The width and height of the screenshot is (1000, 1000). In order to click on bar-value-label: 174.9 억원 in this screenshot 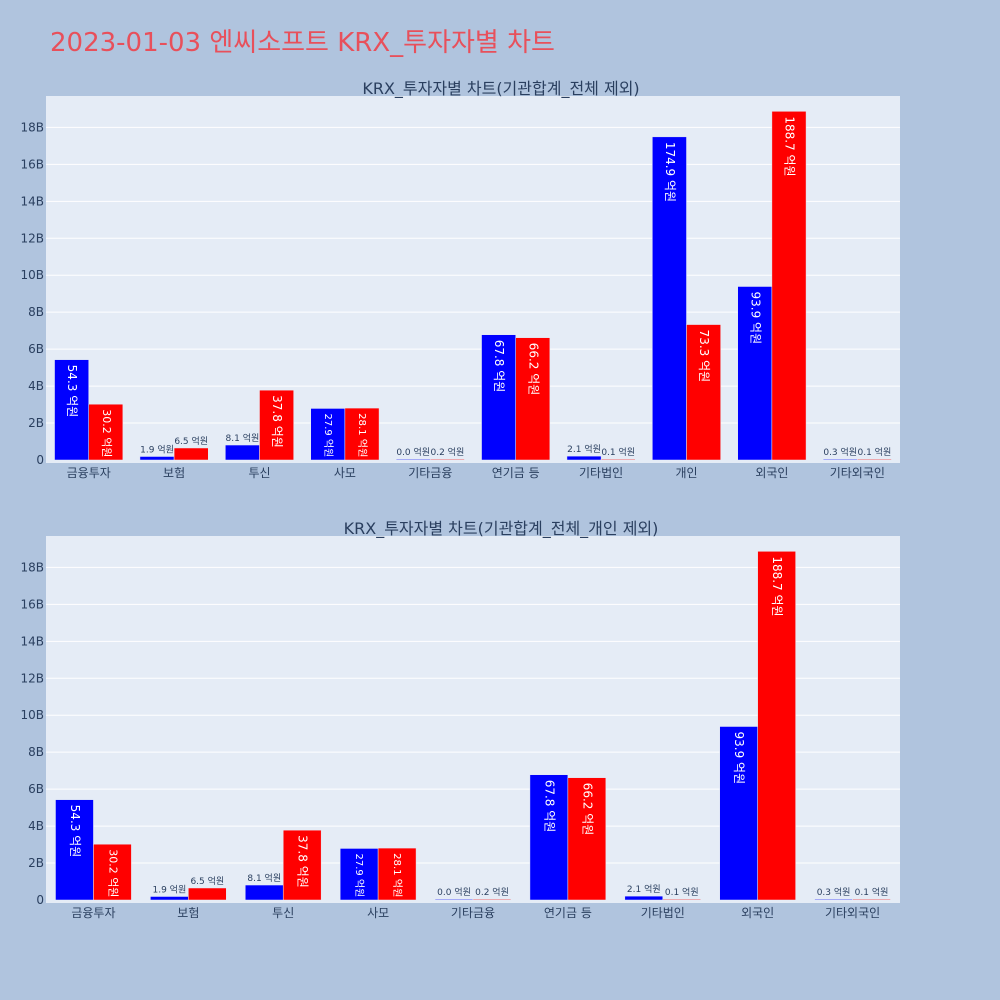, I will do `click(670, 172)`.